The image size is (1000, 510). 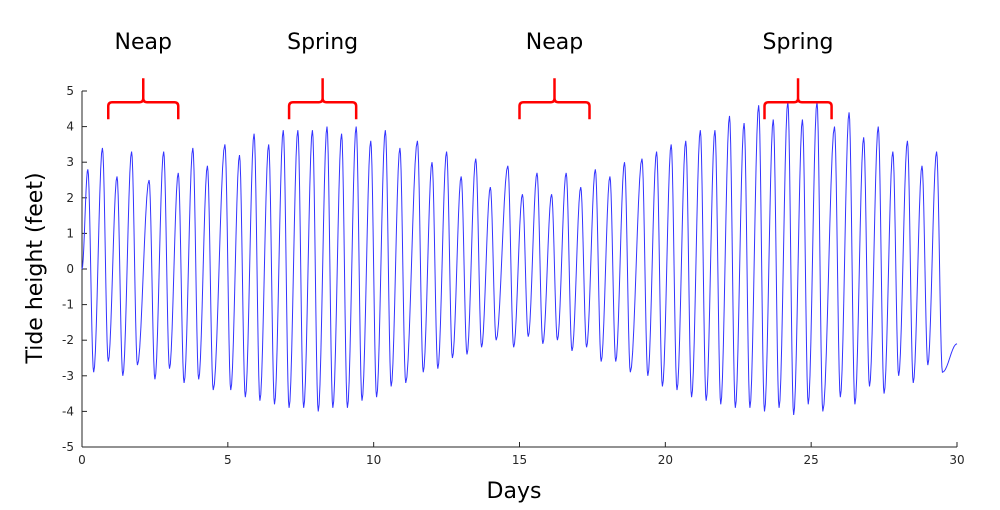 I want to click on y-tick-label: 2, so click(x=70, y=198).